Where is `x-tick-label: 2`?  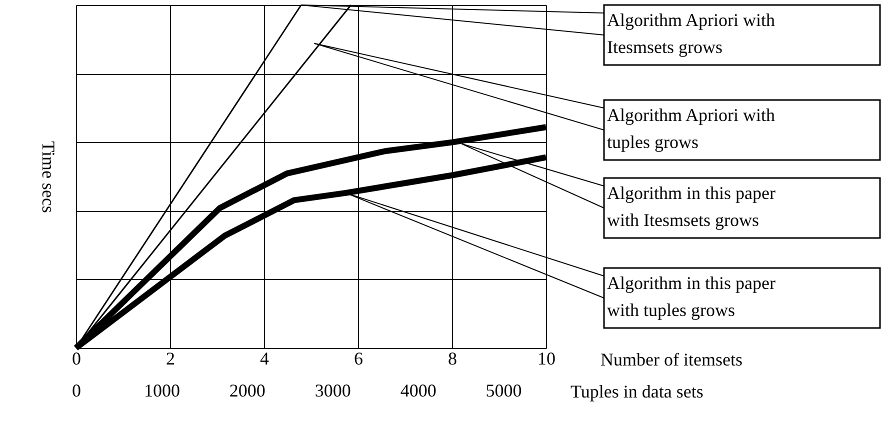 x-tick-label: 2 is located at coordinates (170, 358).